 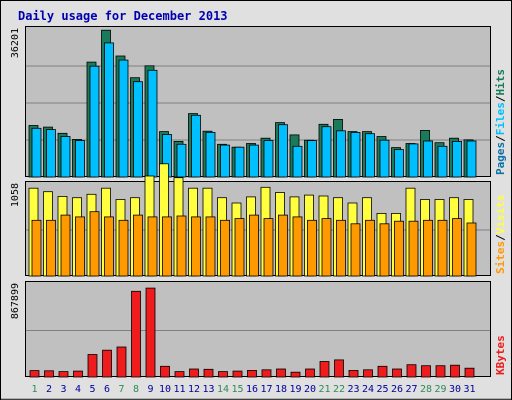 I want to click on x-tick-label-day-3: 3, so click(x=63, y=389).